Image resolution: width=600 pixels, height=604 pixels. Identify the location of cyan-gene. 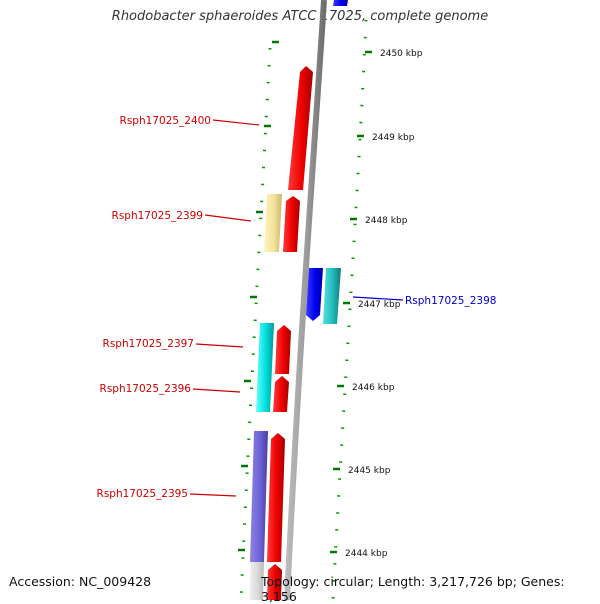
(265, 367).